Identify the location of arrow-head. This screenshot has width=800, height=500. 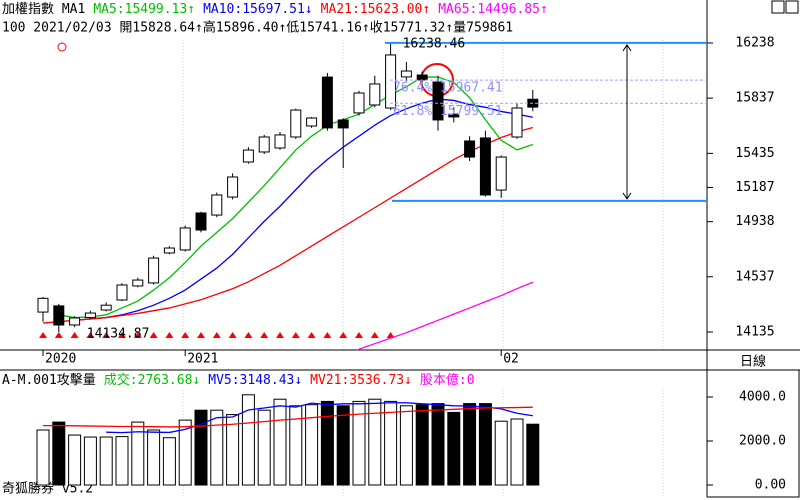
(627, 122).